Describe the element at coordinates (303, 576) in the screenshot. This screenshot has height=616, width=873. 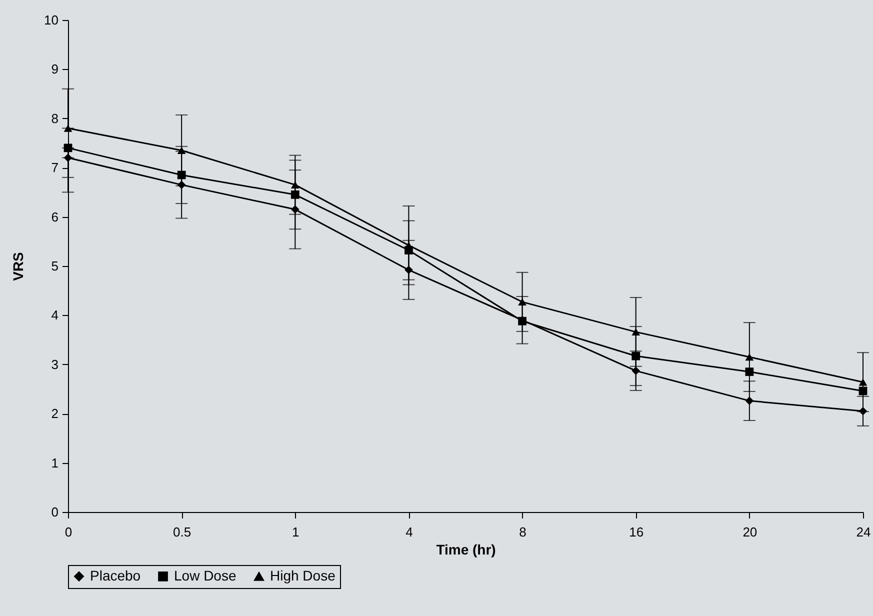
I see `legend-label: High Dose` at that location.